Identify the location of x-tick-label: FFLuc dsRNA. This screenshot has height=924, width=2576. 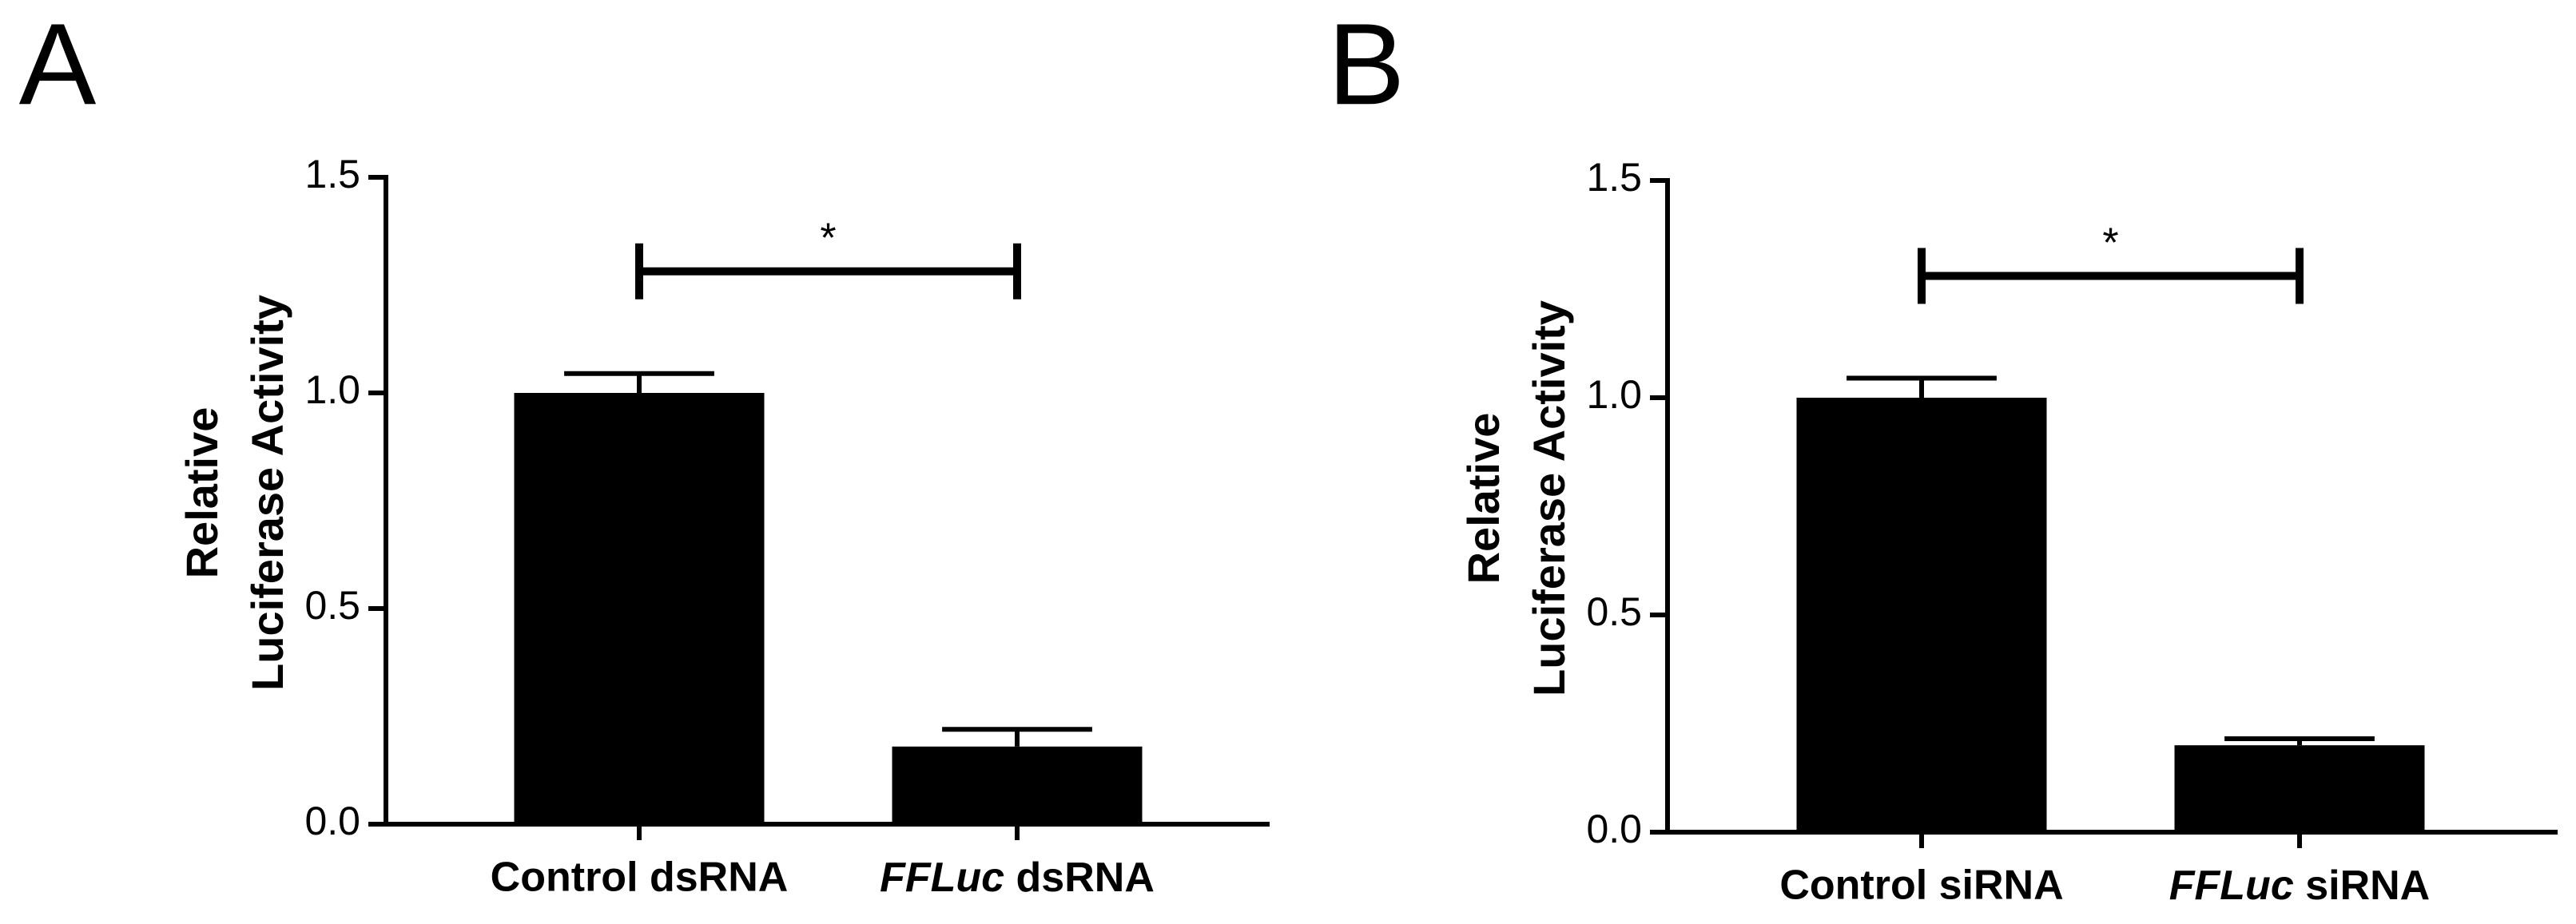
(1017, 878).